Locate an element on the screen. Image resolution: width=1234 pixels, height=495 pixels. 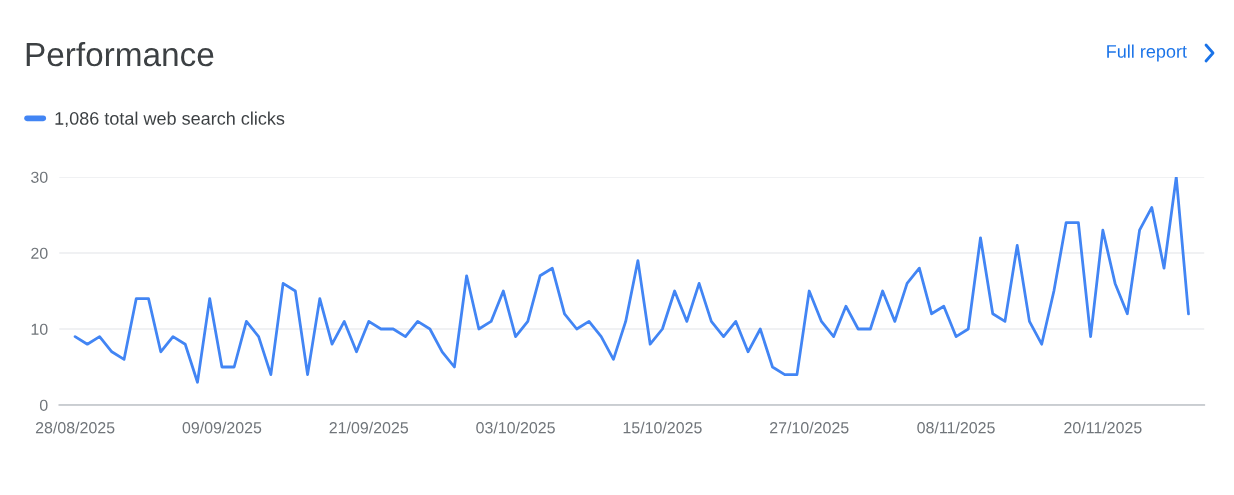
chart-title: Performance is located at coordinates (120, 54).